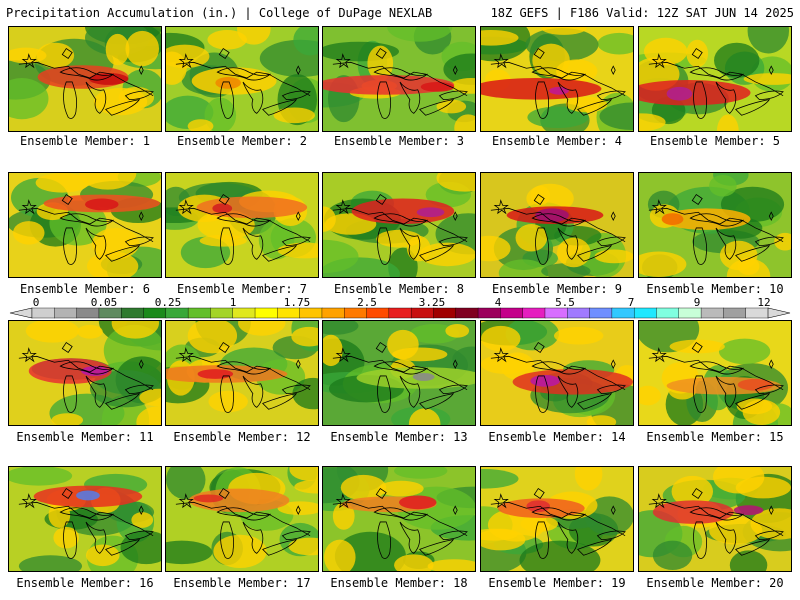 Image resolution: width=800 pixels, height=600 pixels. Describe the element at coordinates (557, 141) in the screenshot. I see `ensemble-member-label: Ensemble Member: 4` at that location.